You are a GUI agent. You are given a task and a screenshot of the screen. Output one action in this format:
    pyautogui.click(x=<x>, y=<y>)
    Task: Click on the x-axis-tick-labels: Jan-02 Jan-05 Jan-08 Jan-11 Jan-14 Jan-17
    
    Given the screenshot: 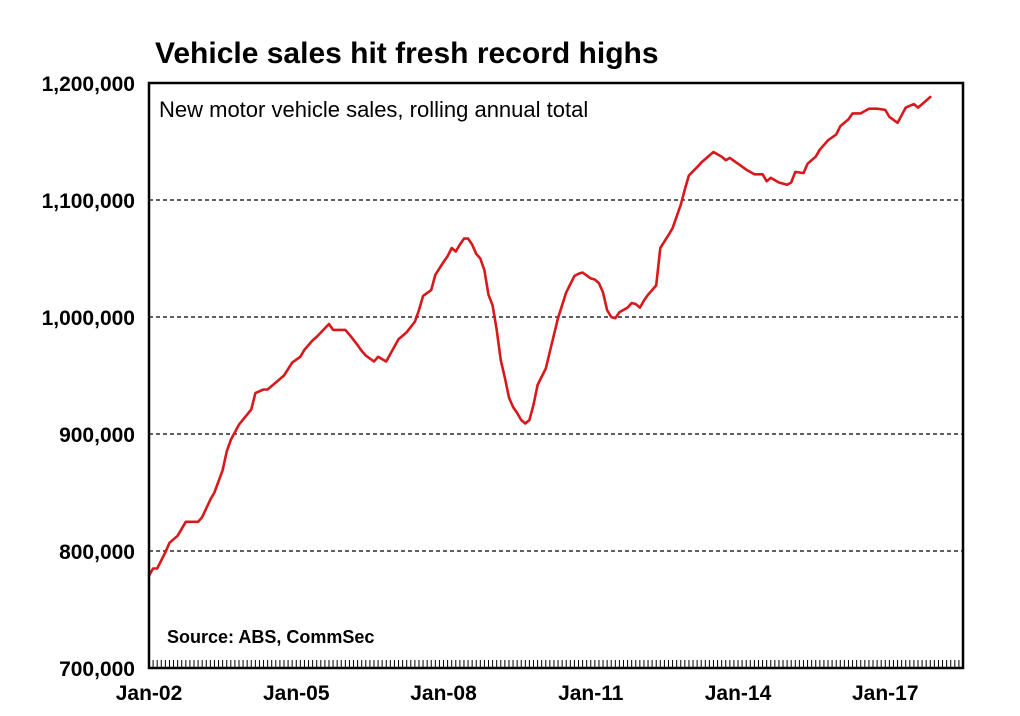 What is the action you would take?
    pyautogui.click(x=517, y=693)
    